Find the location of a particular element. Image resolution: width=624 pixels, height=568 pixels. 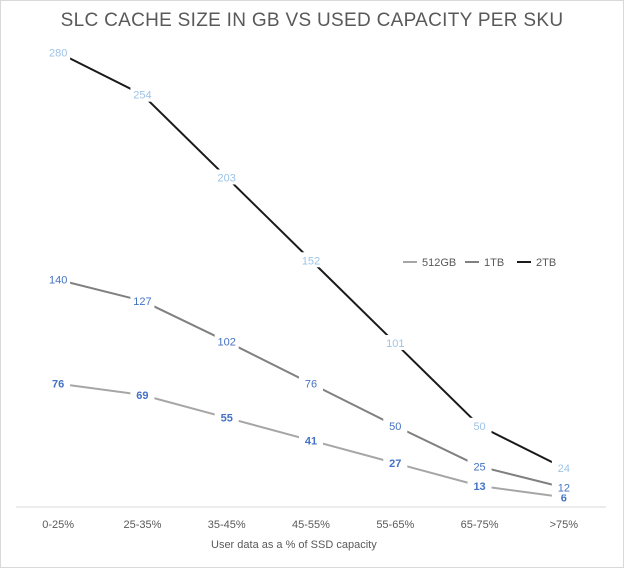

data-label: 12 is located at coordinates (564, 489).